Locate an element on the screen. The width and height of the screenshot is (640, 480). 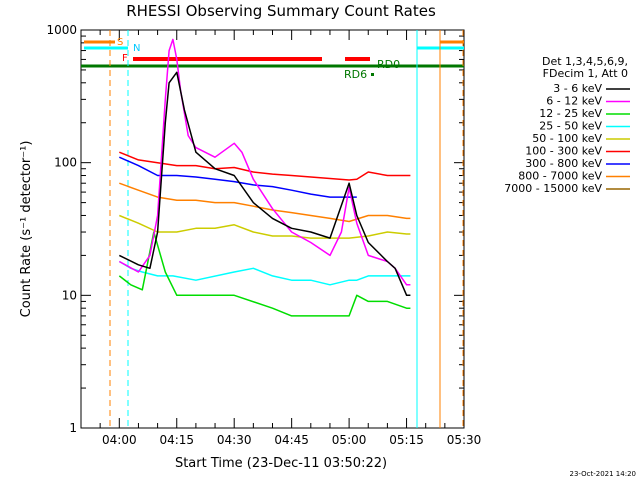
legend-label-8: 7000 - 15000 keV is located at coordinates (553, 188).